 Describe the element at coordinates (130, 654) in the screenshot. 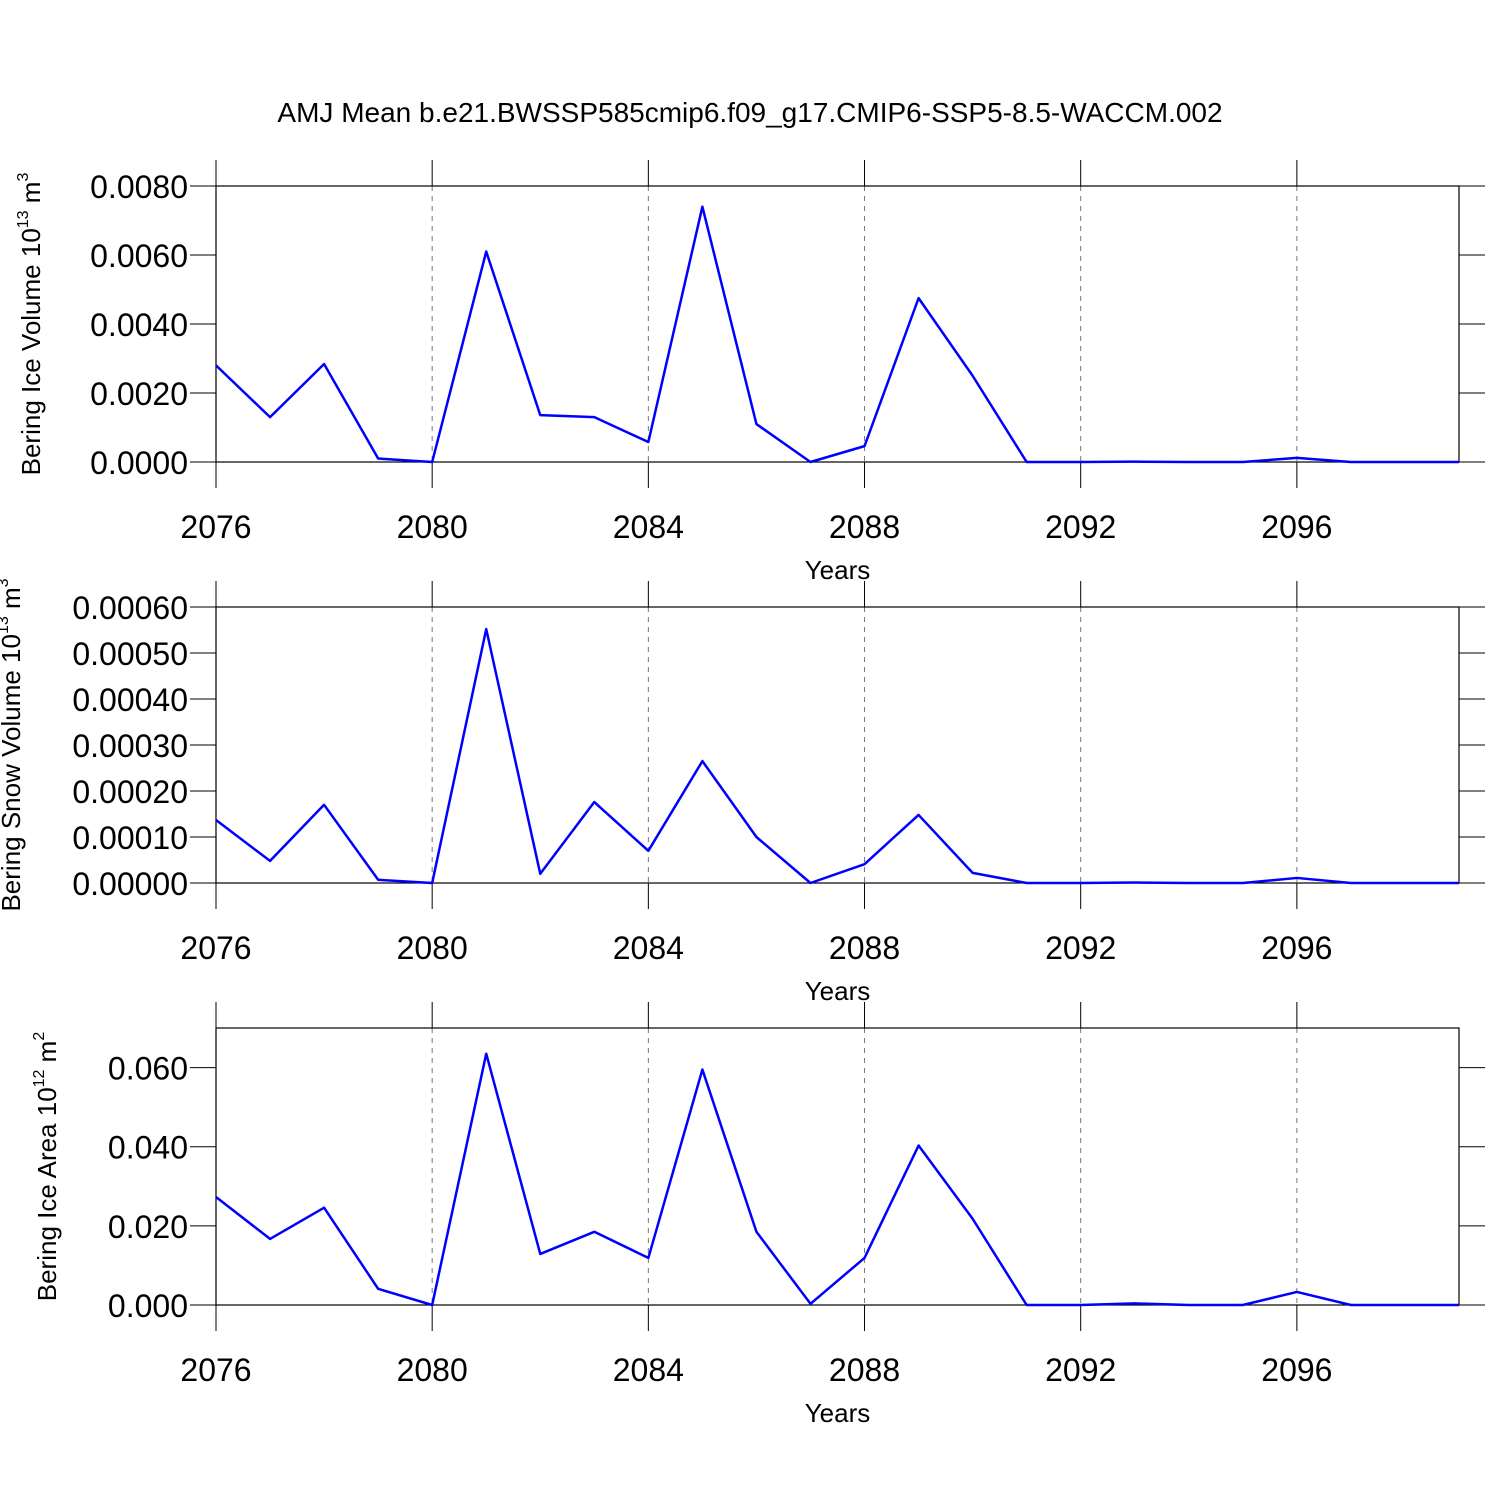

I see `y-tick-label: 0.00050` at that location.